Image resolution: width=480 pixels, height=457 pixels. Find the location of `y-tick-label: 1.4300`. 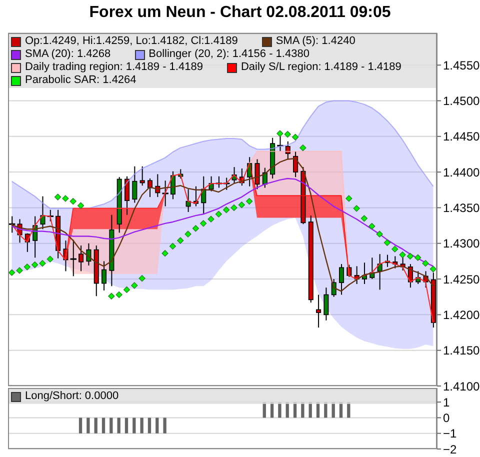

y-tick-label: 1.4300 is located at coordinates (461, 243).